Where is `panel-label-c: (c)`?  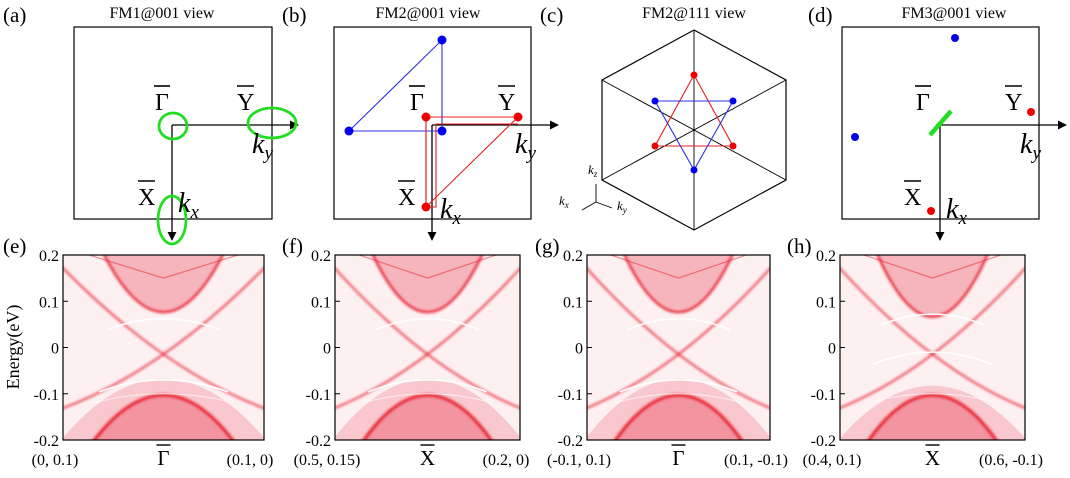
panel-label-c: (c) is located at coordinates (551, 15).